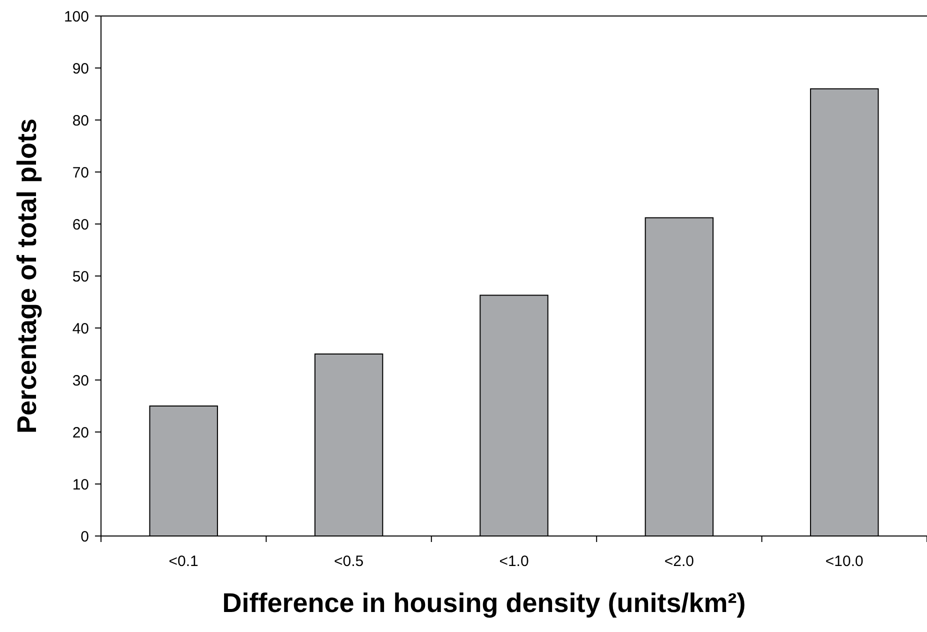 The width and height of the screenshot is (927, 632). I want to click on x-axis-title: Difference in housing density (units/km²), so click(484, 603).